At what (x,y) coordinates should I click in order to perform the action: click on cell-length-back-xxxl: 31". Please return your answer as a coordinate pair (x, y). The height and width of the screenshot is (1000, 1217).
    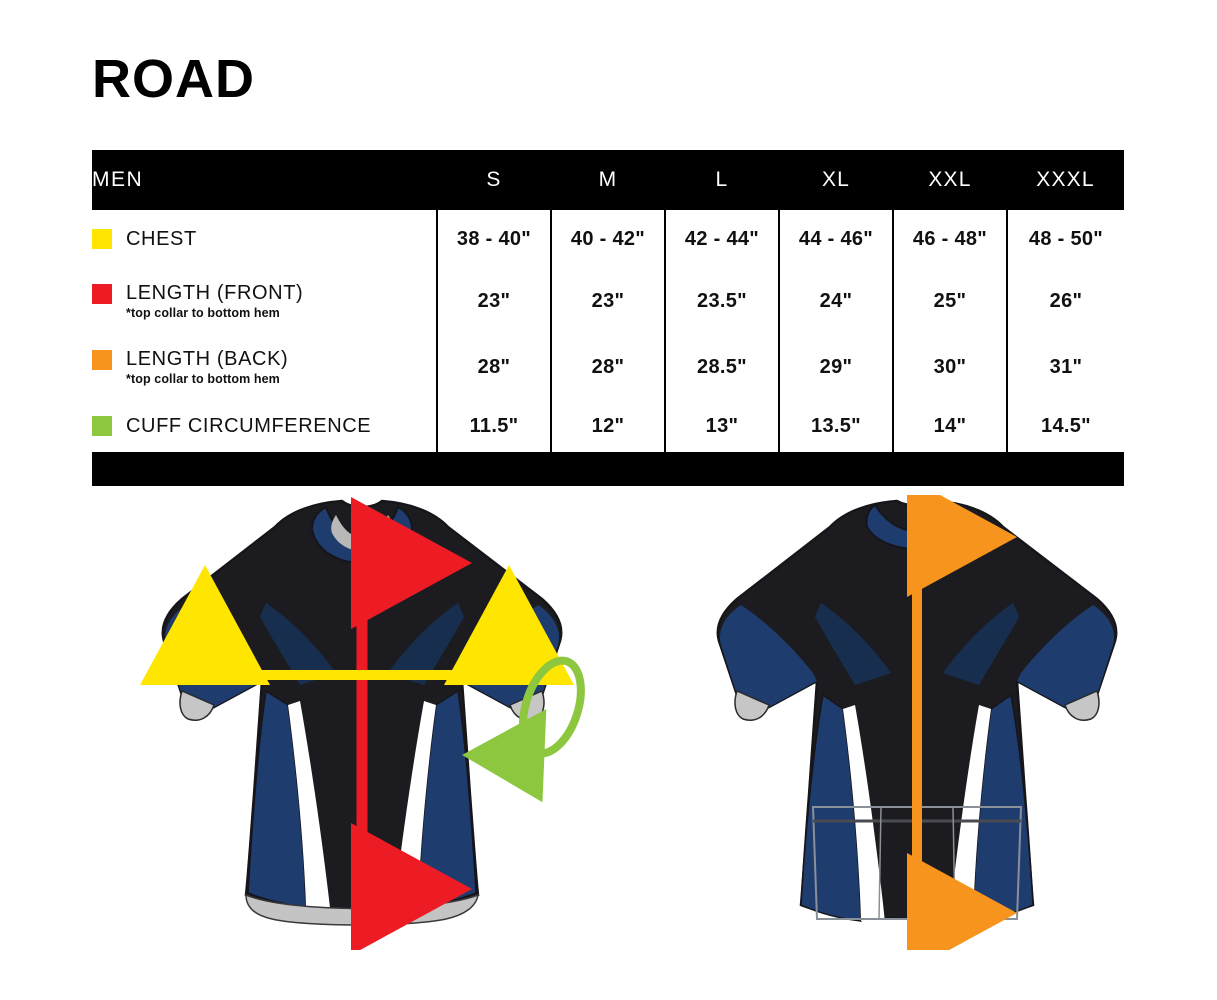
    Looking at the image, I should click on (1065, 367).